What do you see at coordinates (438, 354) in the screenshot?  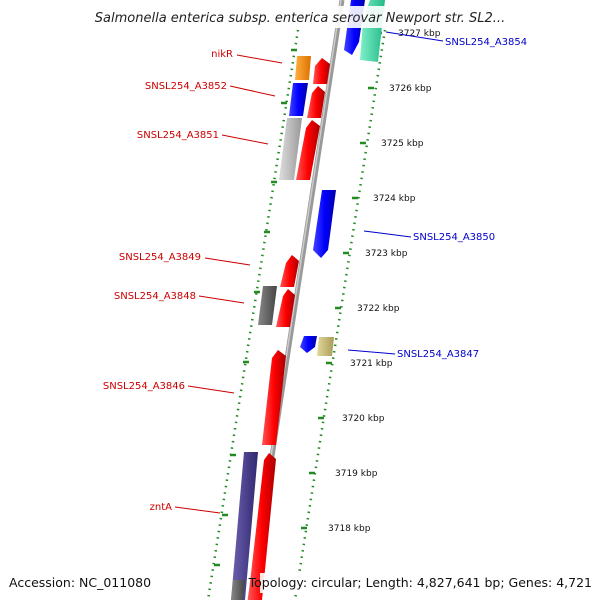 I see `gene-label-snsl254-a3847: SNSL254_A3847` at bounding box center [438, 354].